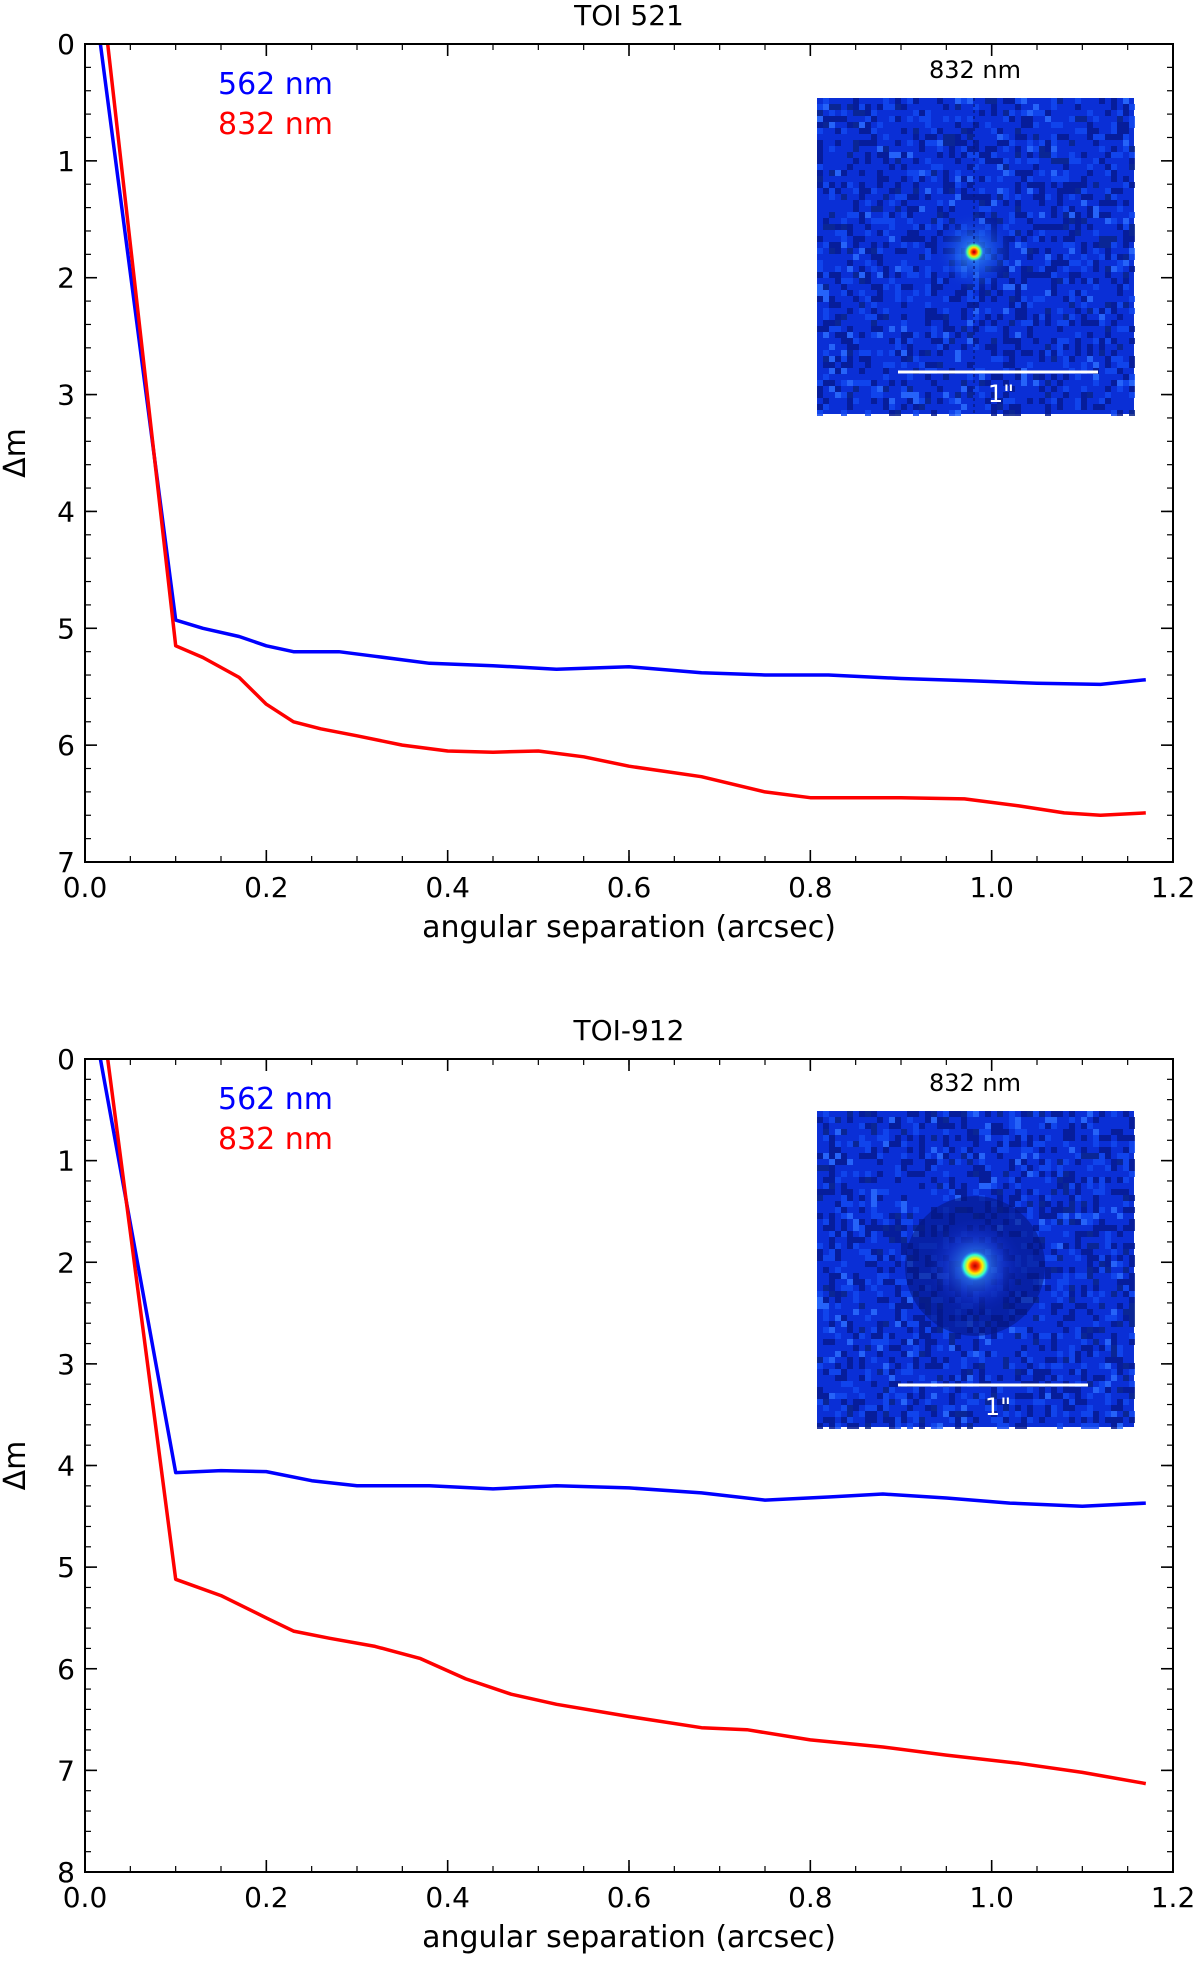  I want to click on chart-title: TOI-912, so click(629, 1030).